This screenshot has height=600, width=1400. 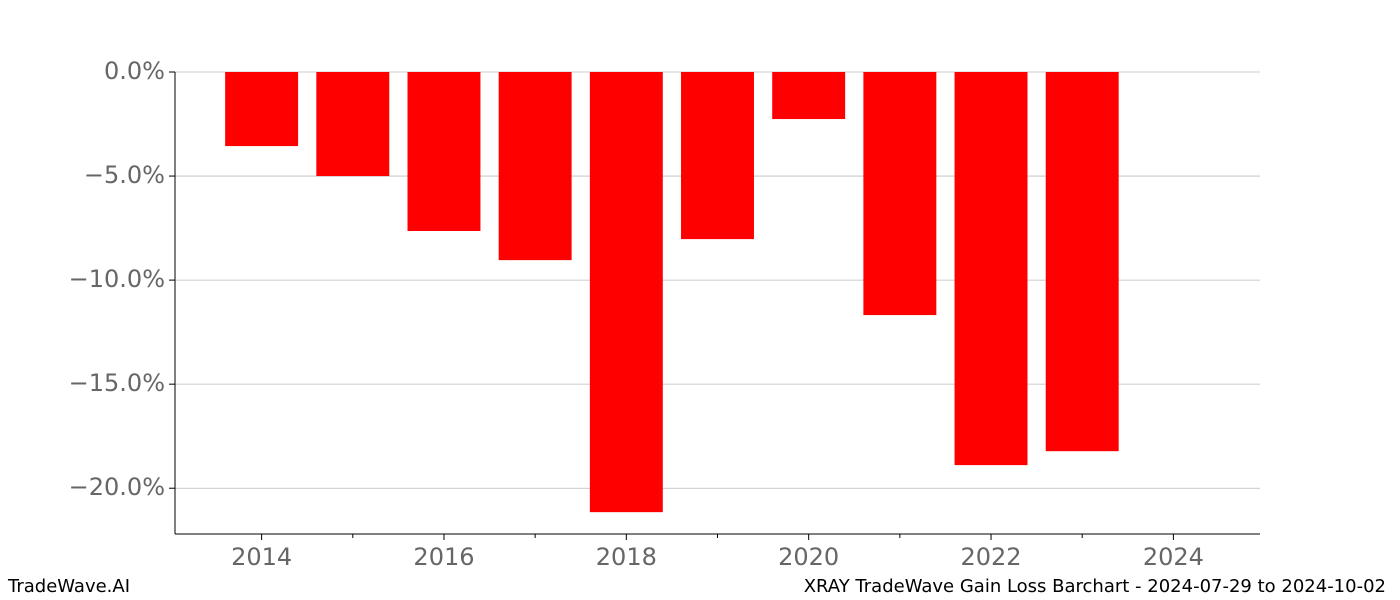 I want to click on x-tick-label: 2016, so click(x=443, y=557).